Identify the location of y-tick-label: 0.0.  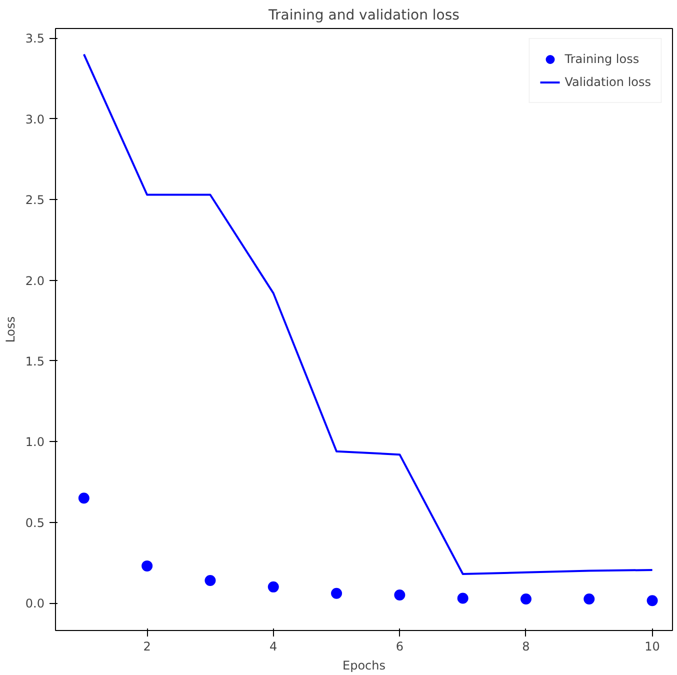
(35, 603).